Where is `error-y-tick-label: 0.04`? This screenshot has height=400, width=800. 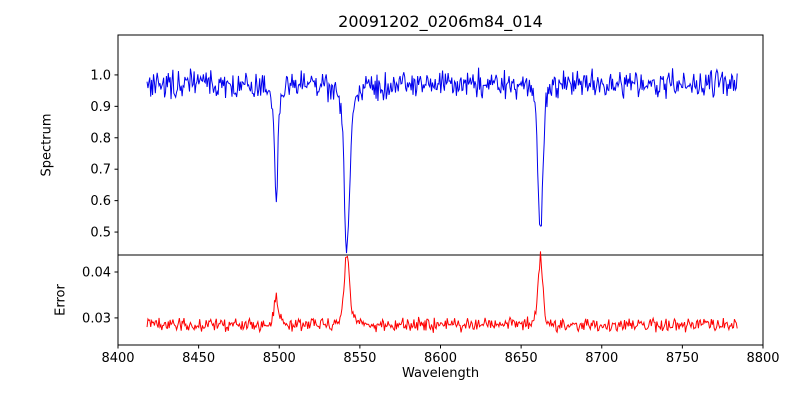 error-y-tick-label: 0.04 is located at coordinates (96, 272).